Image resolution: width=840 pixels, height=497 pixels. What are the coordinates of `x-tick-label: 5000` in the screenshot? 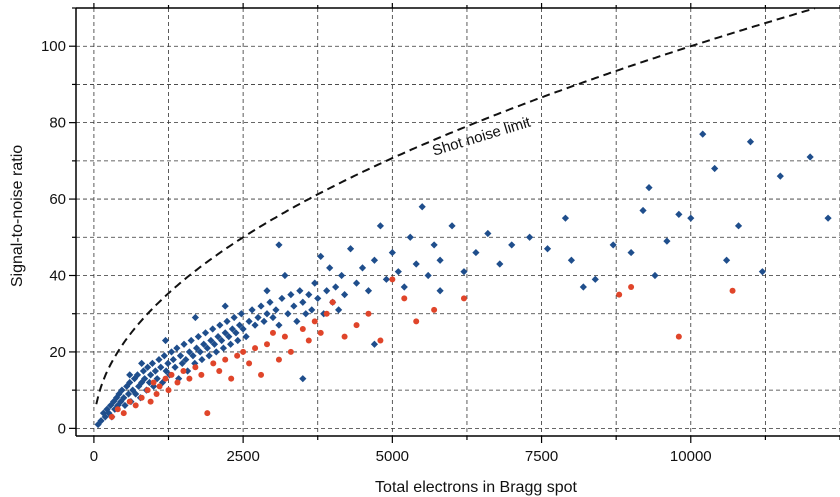 It's located at (392, 456).